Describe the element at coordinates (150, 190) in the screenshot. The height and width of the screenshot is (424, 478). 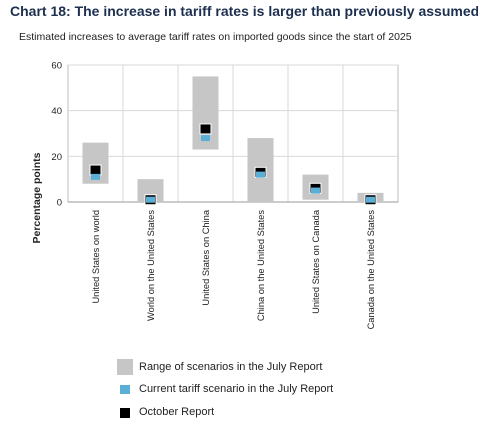
I see `range-bar` at that location.